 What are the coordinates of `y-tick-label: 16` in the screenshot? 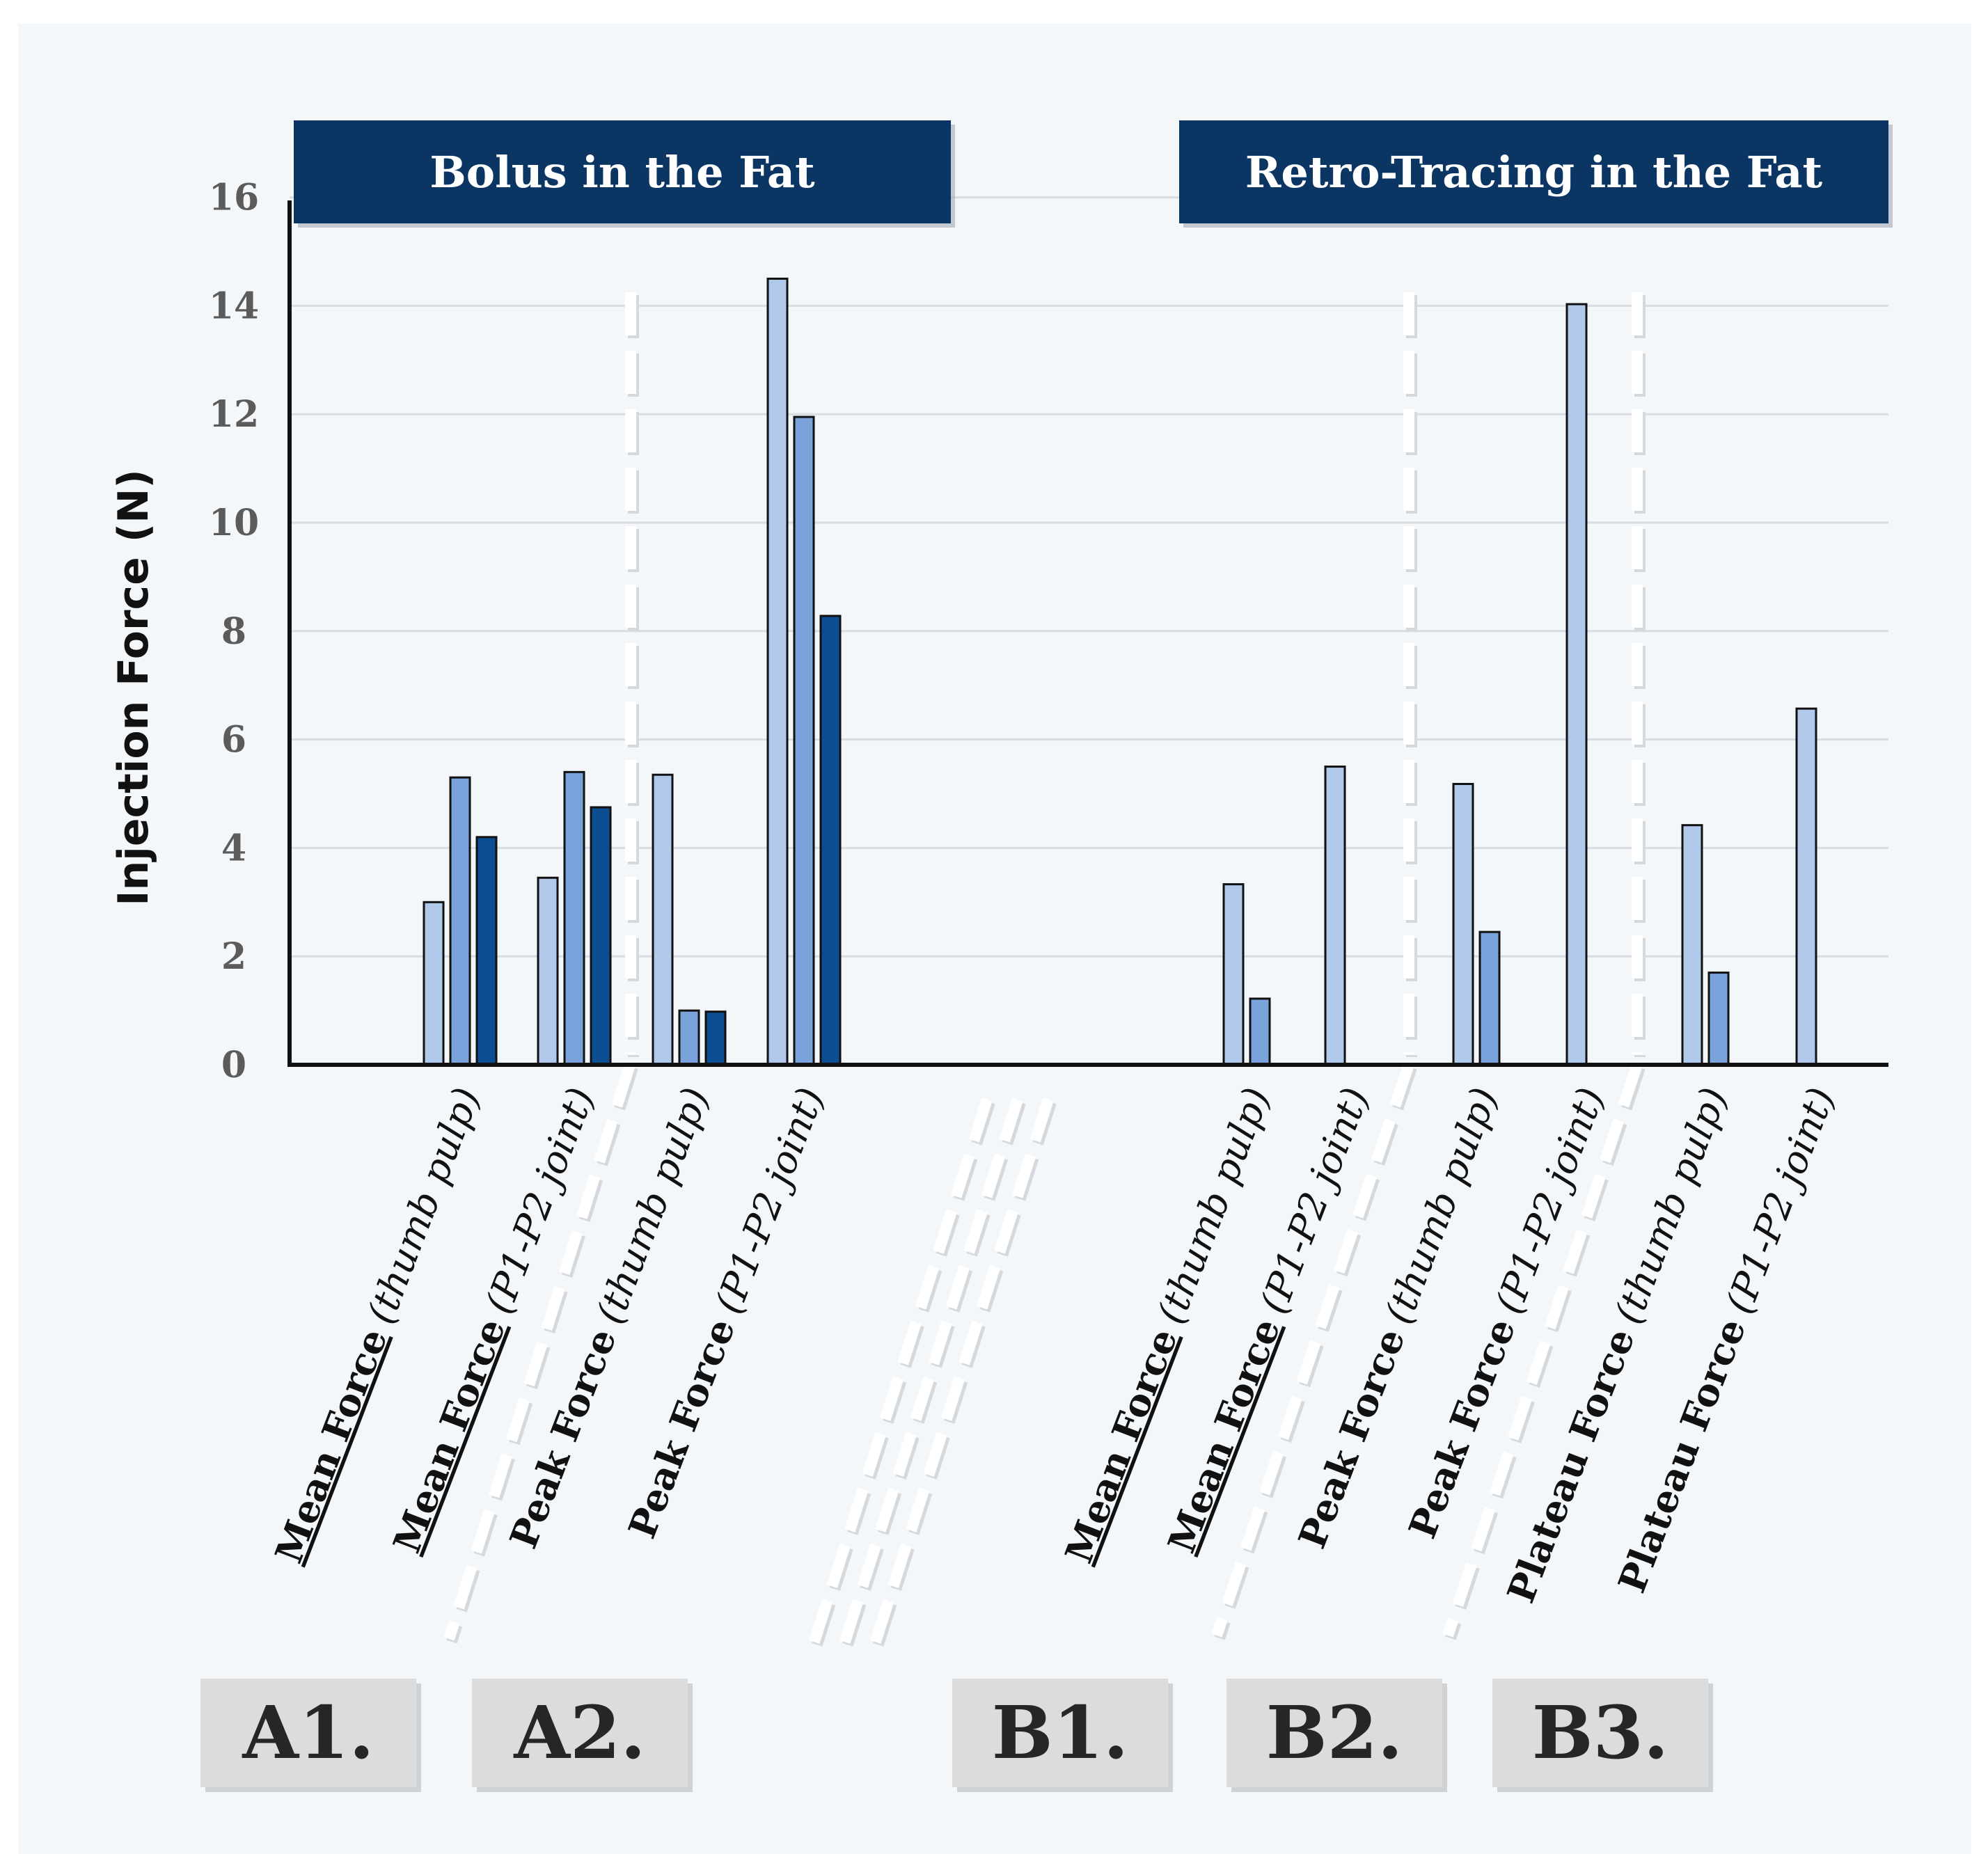 It's located at (234, 198).